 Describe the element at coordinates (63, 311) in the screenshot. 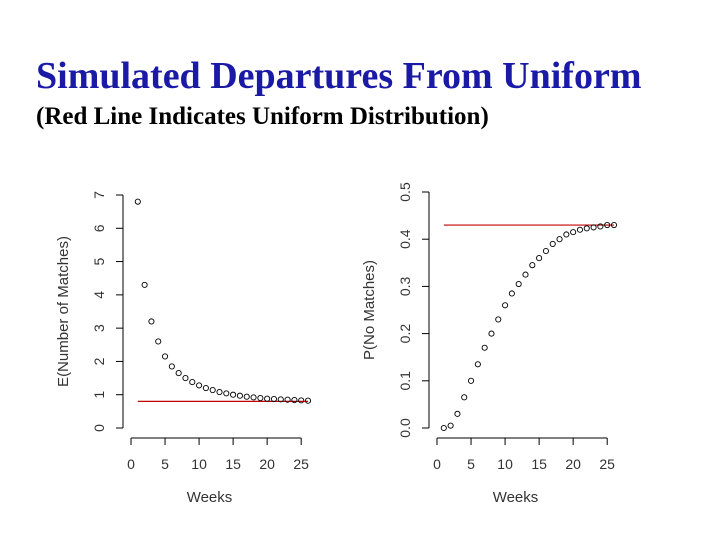

I see `y-axis-label: E(Number of Matches)` at that location.